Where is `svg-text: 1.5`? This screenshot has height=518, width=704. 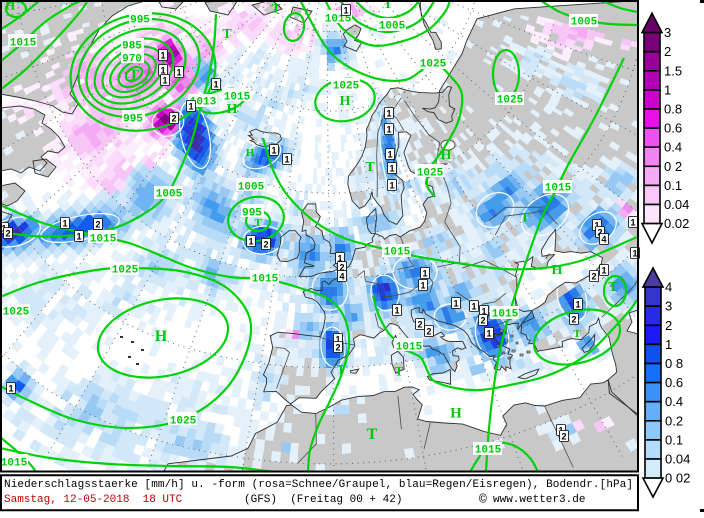
svg-text: 1.5 is located at coordinates (673, 70).